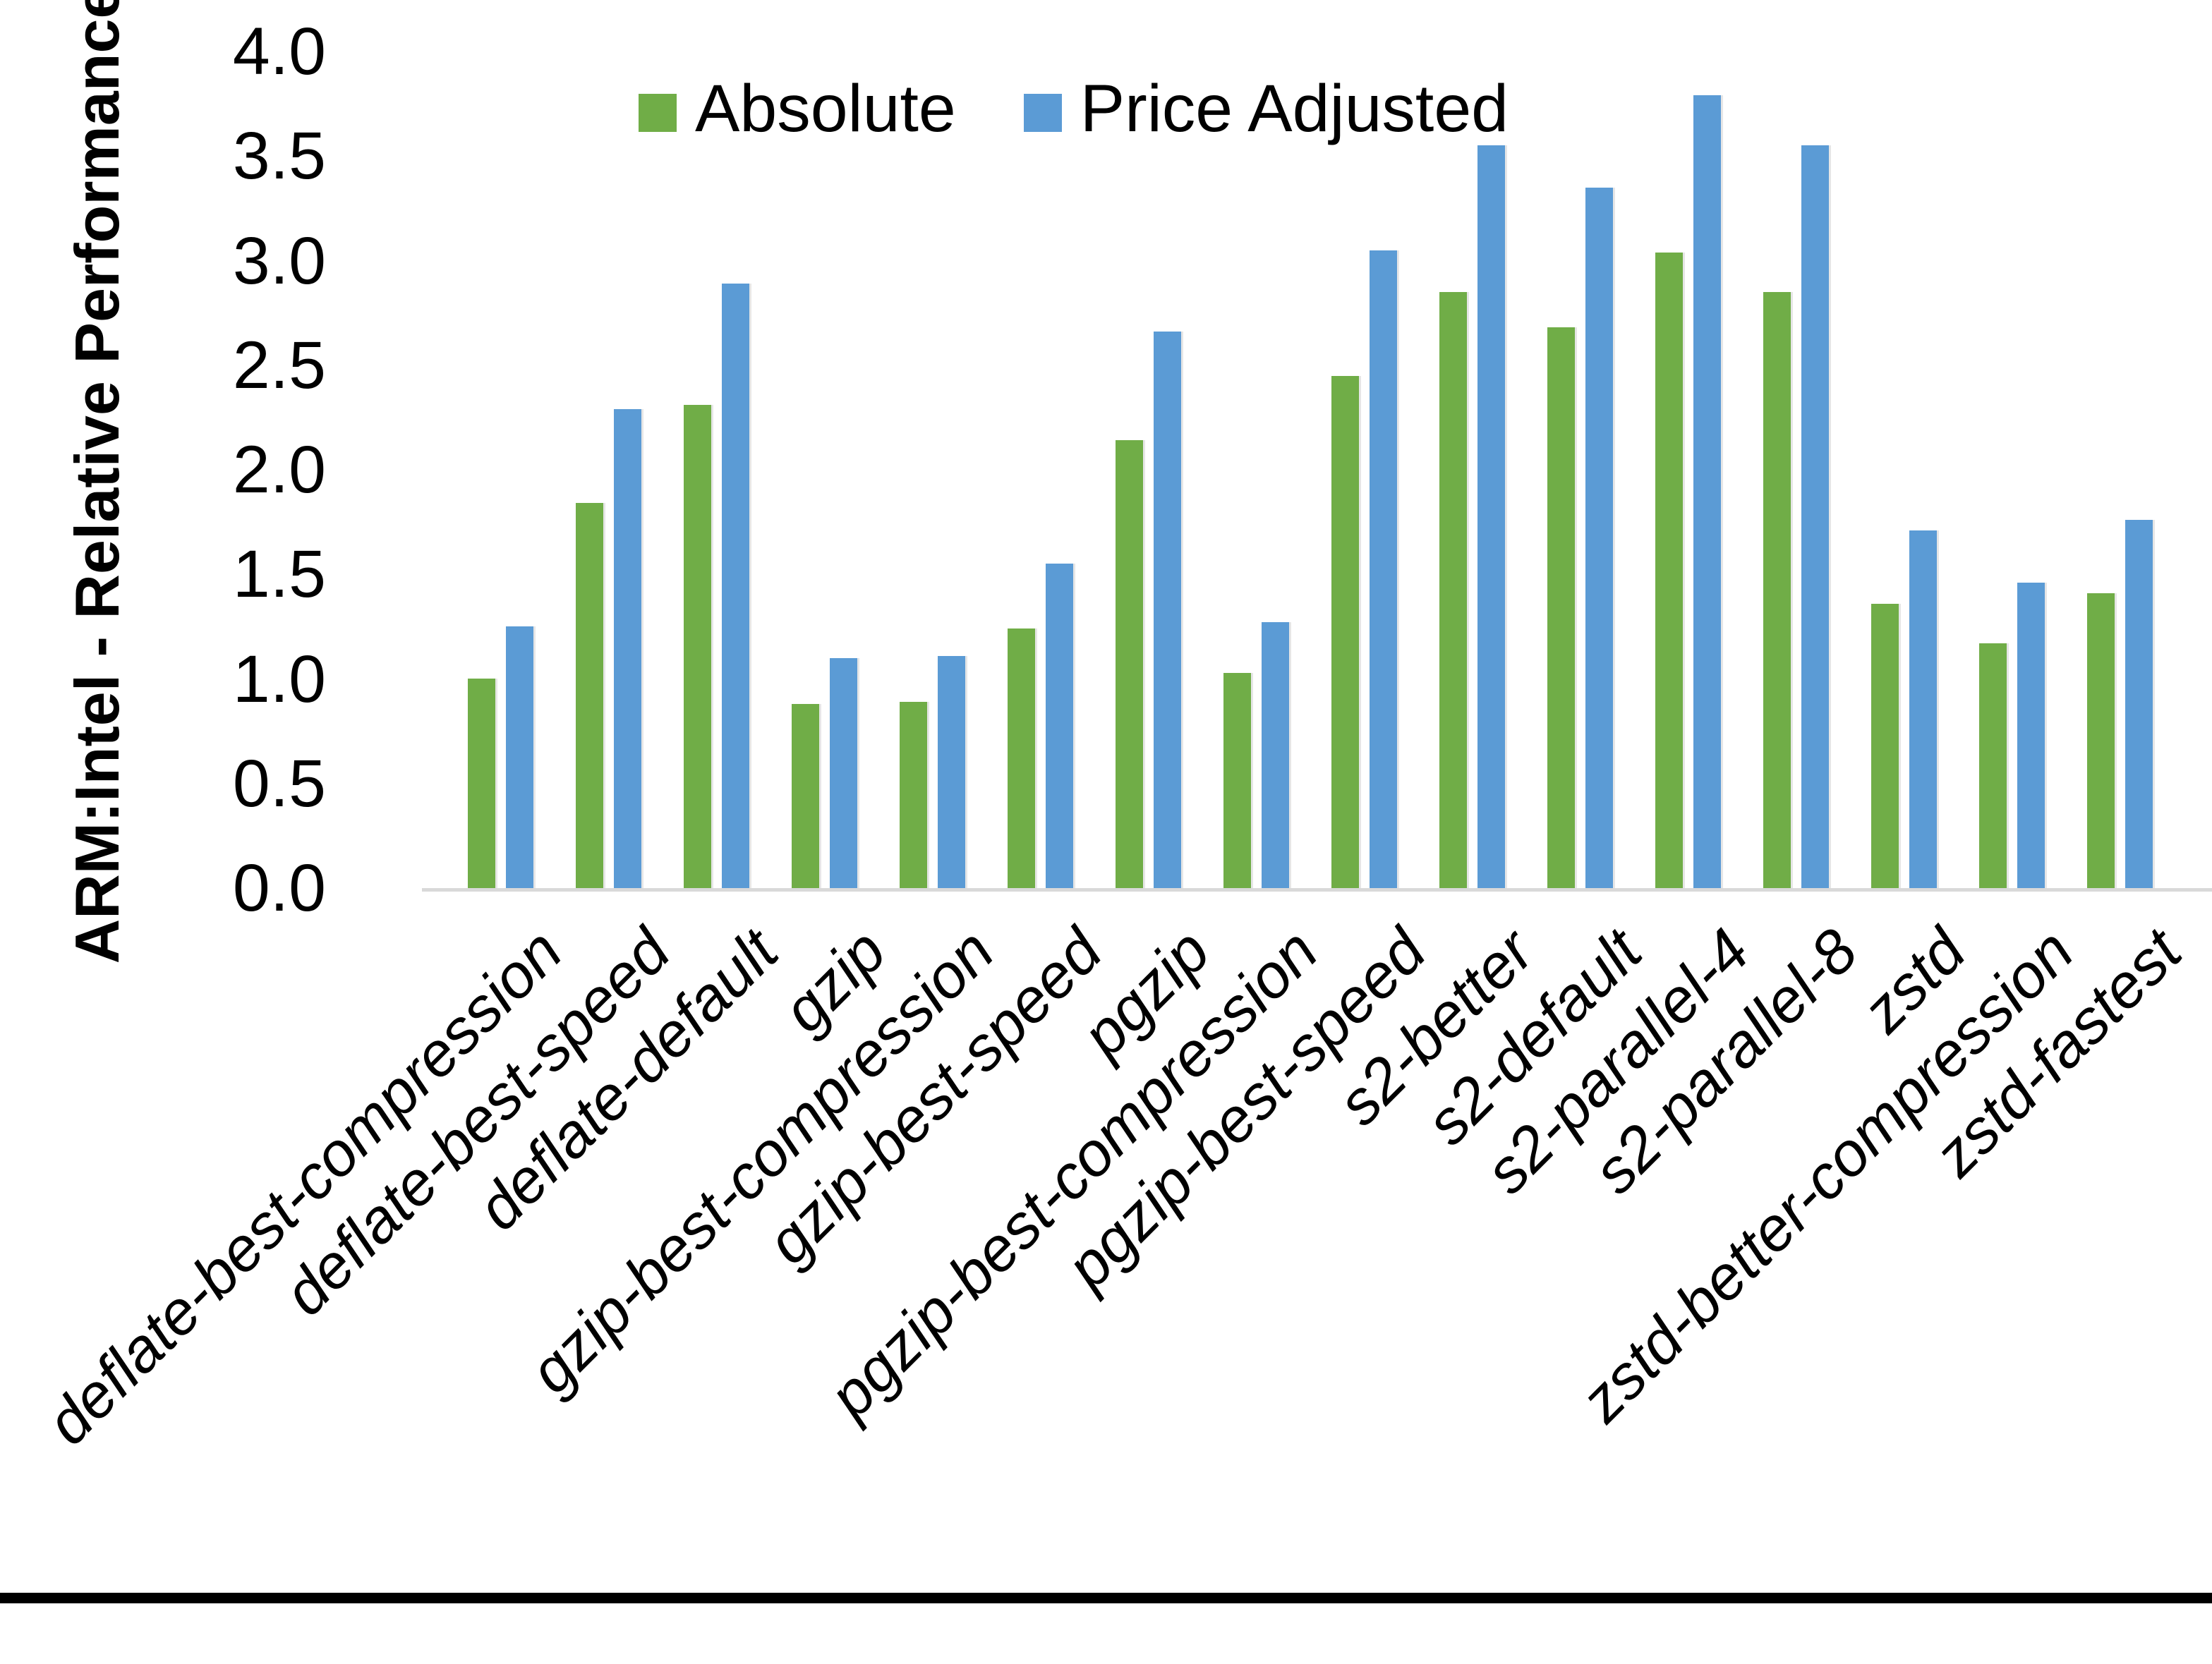 This screenshot has width=2212, height=1664. What do you see at coordinates (279, 365) in the screenshot?
I see `y-tick-label: 2.5` at bounding box center [279, 365].